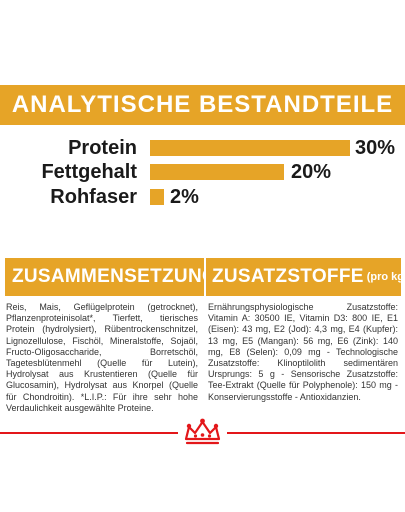 The width and height of the screenshot is (405, 512). I want to click on nutrient-value: 20%, so click(311, 172).